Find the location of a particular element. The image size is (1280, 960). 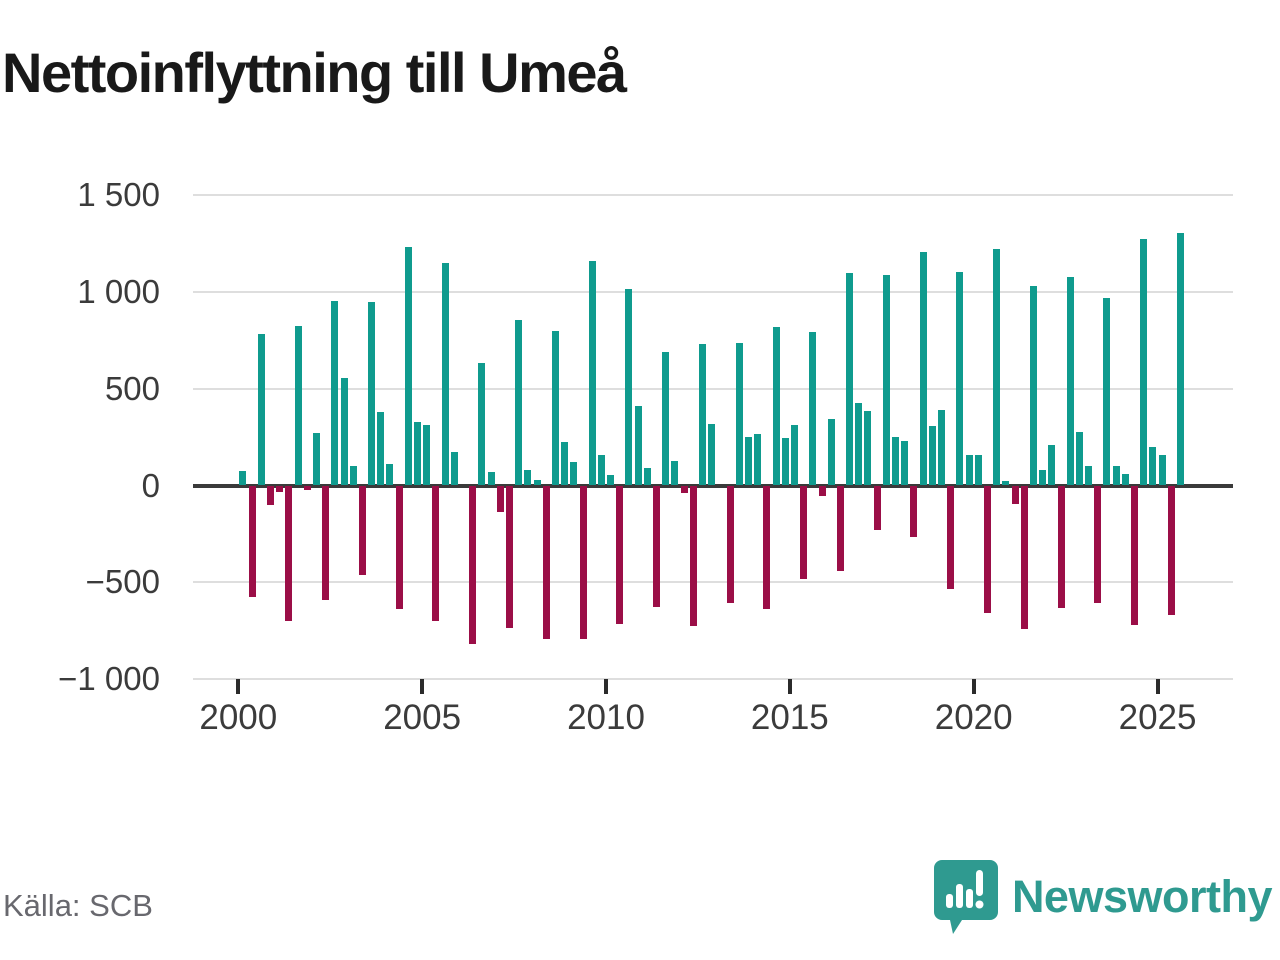

y-tick-label: 500 is located at coordinates (132, 388).